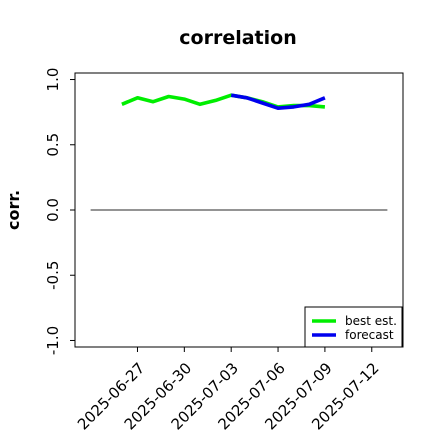 Image resolution: width=440 pixels, height=440 pixels. I want to click on y-tick-label: 0.0, so click(53, 210).